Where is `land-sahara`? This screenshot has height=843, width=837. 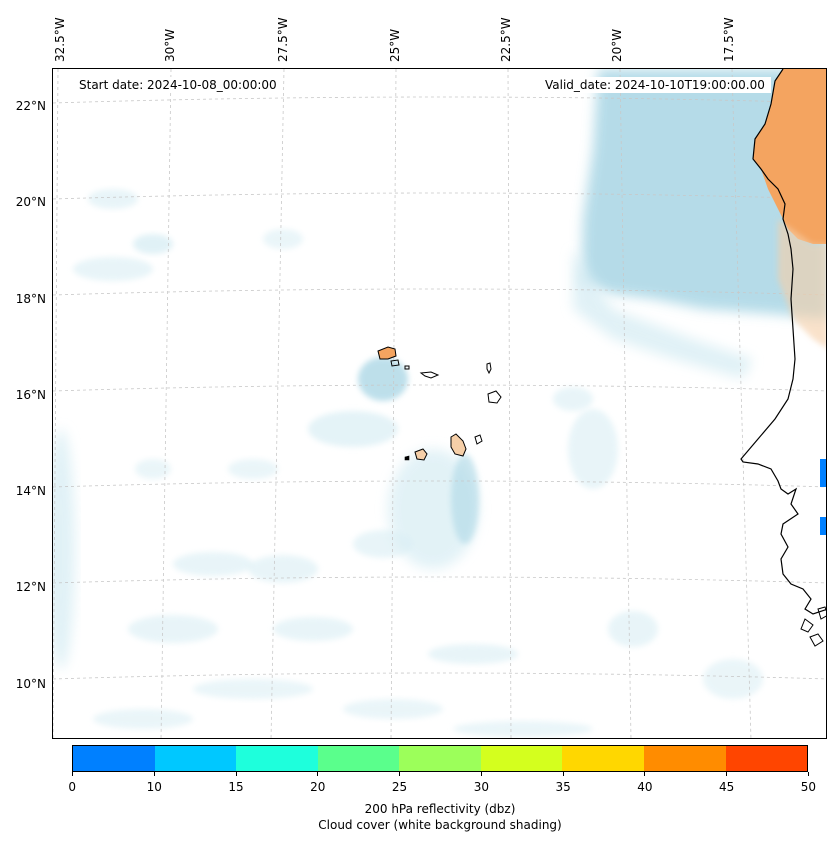 land-sahara is located at coordinates (789, 156).